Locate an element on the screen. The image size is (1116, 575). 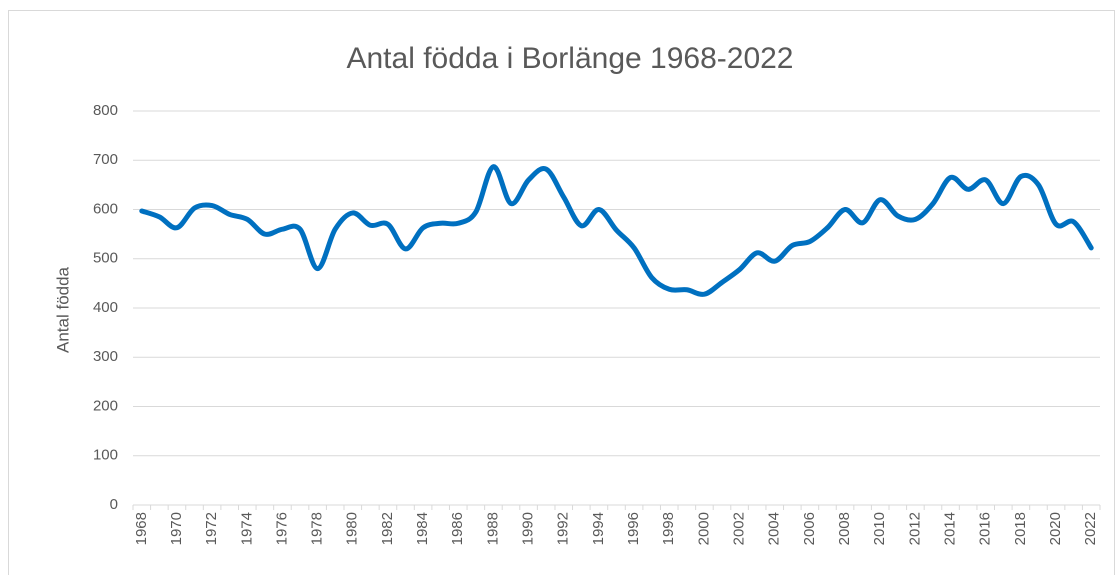
y-tick-label: 600 is located at coordinates (105, 208).